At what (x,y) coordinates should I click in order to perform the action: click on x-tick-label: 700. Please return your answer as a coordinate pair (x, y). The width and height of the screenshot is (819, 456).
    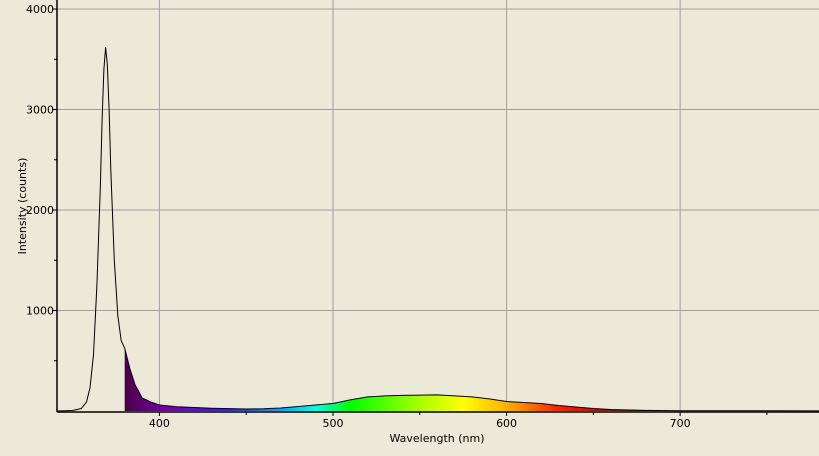
    Looking at the image, I should click on (680, 423).